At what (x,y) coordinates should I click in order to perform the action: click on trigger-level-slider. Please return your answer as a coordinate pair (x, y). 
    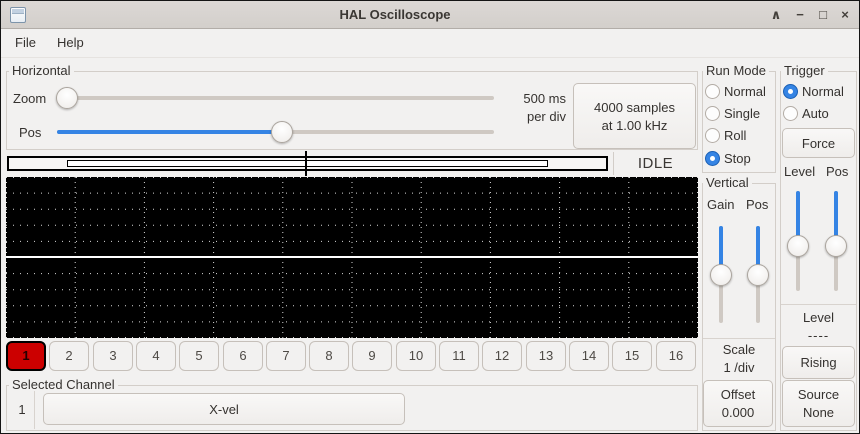
    Looking at the image, I should click on (798, 241).